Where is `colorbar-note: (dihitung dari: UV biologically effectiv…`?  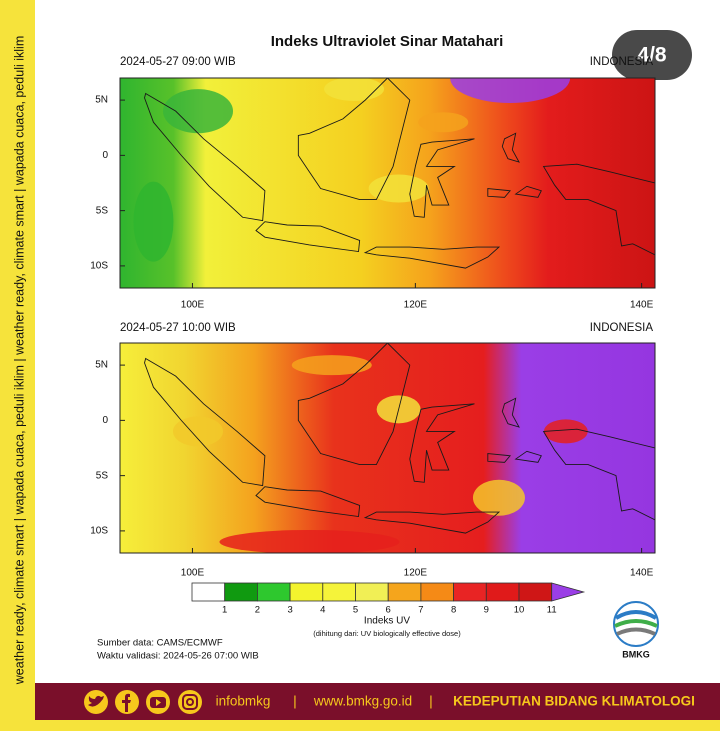 colorbar-note: (dihitung dari: UV biologically effectiv… is located at coordinates (387, 633).